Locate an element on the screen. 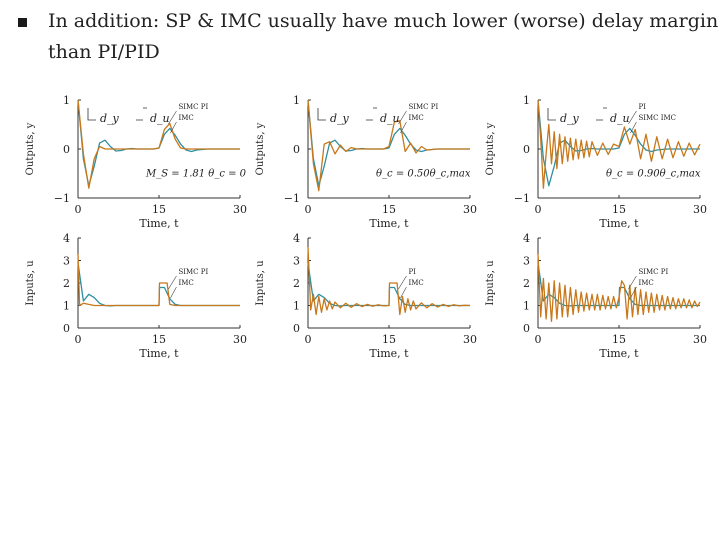  bullet-marker is located at coordinates (22, 22).